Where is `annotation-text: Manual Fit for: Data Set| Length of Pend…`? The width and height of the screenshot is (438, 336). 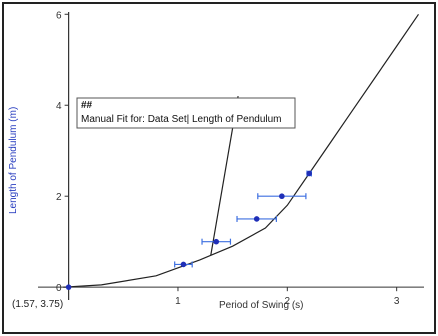
annotation-text: Manual Fit for: Data Set| Length of Pend… is located at coordinates (181, 119).